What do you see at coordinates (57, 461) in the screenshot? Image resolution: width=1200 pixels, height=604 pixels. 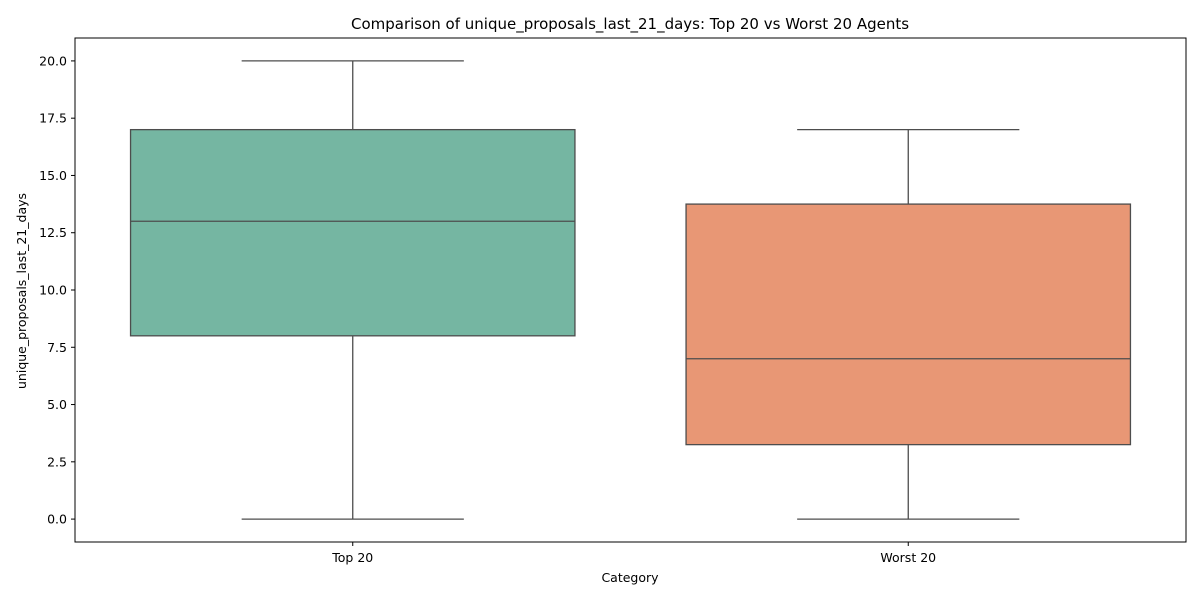 I see `y-tick-label: 2.5` at bounding box center [57, 461].